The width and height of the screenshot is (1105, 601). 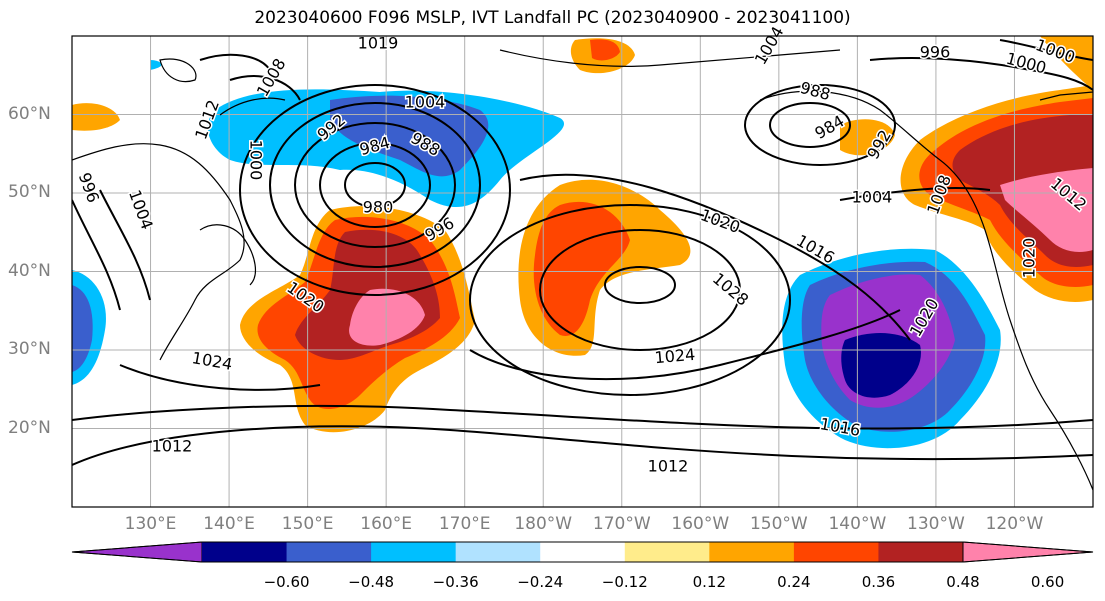 What do you see at coordinates (29, 270) in the screenshot?
I see `latitude-label: 40°N` at bounding box center [29, 270].